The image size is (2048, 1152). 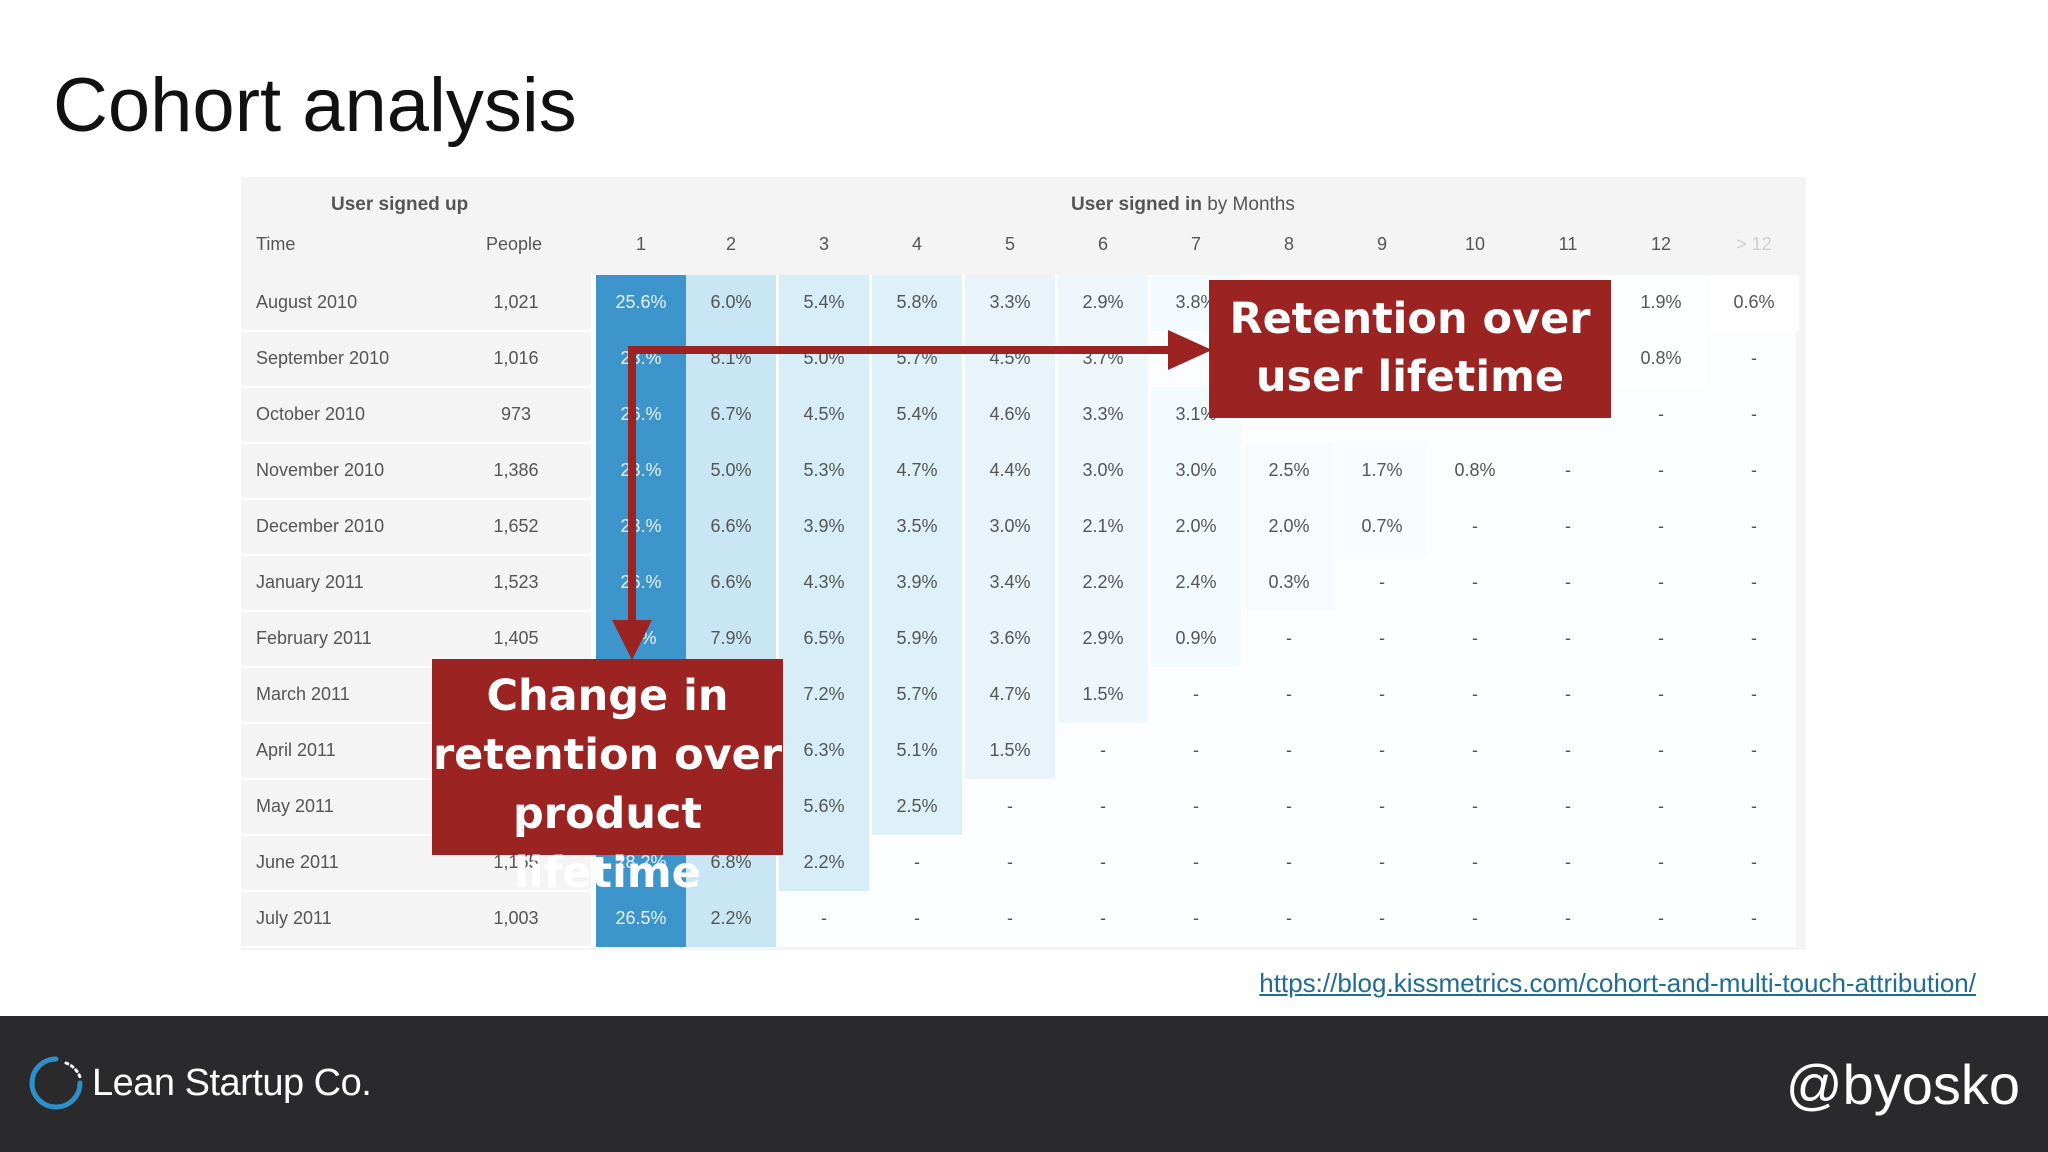 What do you see at coordinates (1381, 244) in the screenshot?
I see `month-header-9: 9` at bounding box center [1381, 244].